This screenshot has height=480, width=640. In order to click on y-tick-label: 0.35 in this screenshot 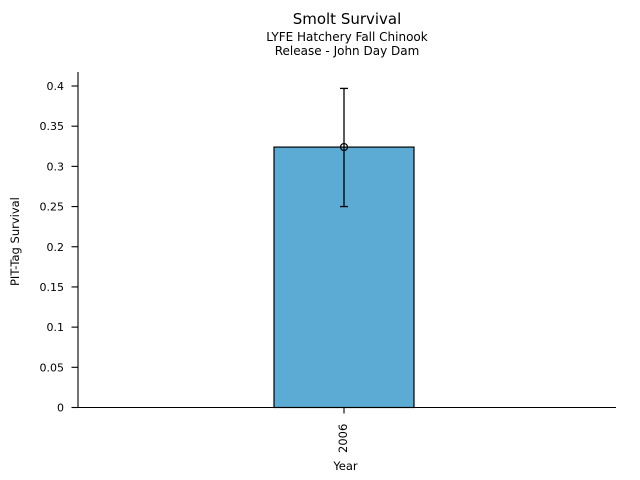, I will do `click(52, 126)`.